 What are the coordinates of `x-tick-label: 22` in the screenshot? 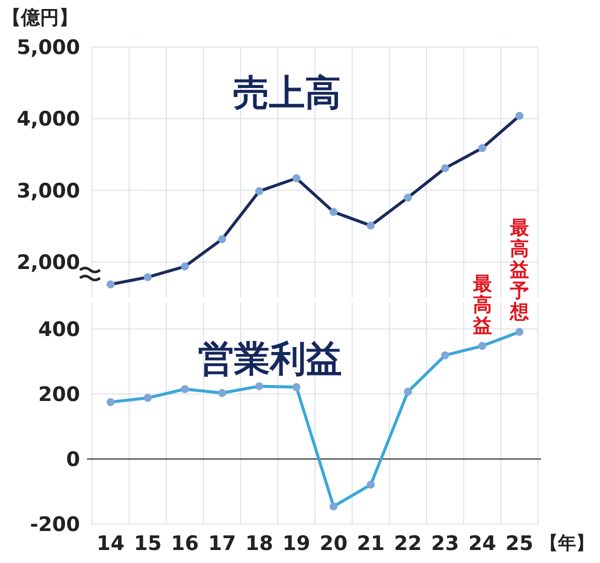 It's located at (408, 543).